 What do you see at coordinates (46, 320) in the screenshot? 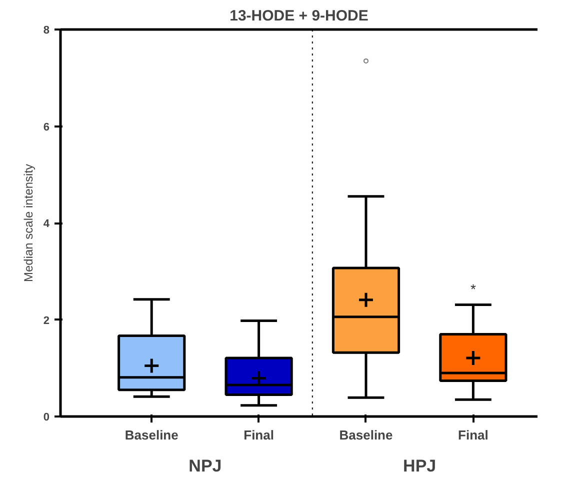
I see `y-tick-label: 2` at bounding box center [46, 320].